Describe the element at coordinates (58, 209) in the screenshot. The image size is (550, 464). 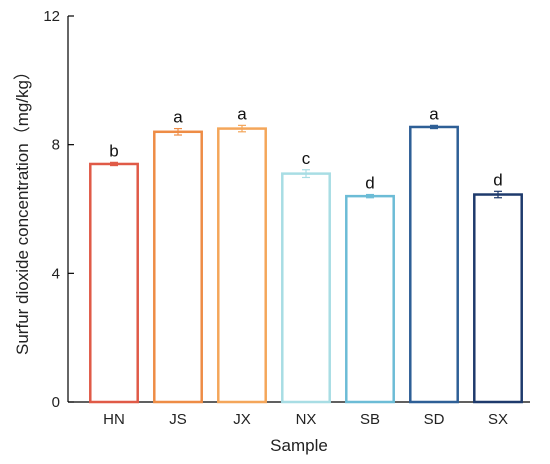
I see `y-ticks: 0 4 8 12` at that location.